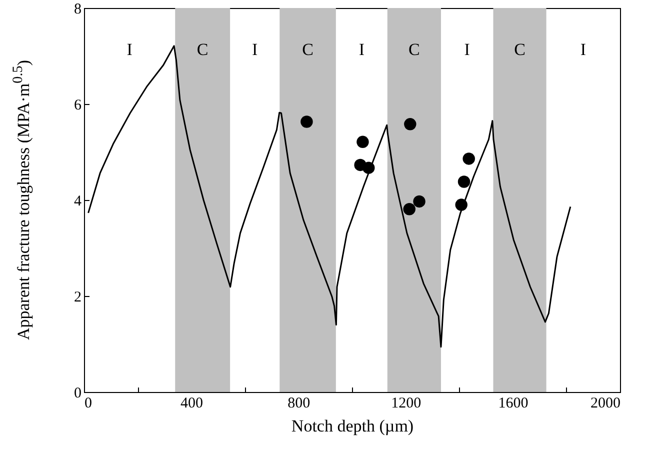 The image size is (658, 452). What do you see at coordinates (191, 404) in the screenshot?
I see `x-tick-label: 400` at bounding box center [191, 404].